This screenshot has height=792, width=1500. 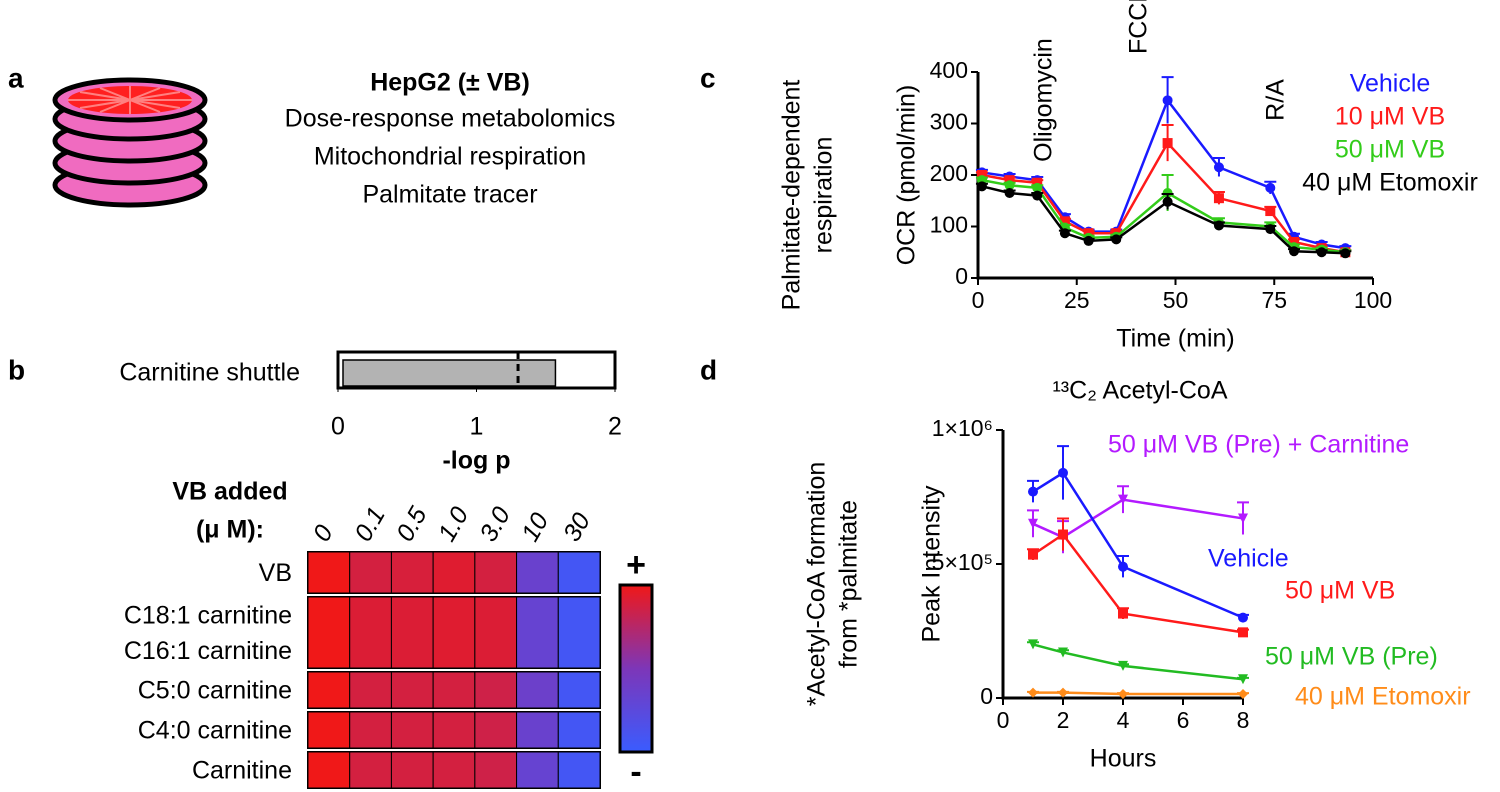 What do you see at coordinates (792, 195) in the screenshot?
I see `outer-y-label: Palmitate-dependent` at bounding box center [792, 195].